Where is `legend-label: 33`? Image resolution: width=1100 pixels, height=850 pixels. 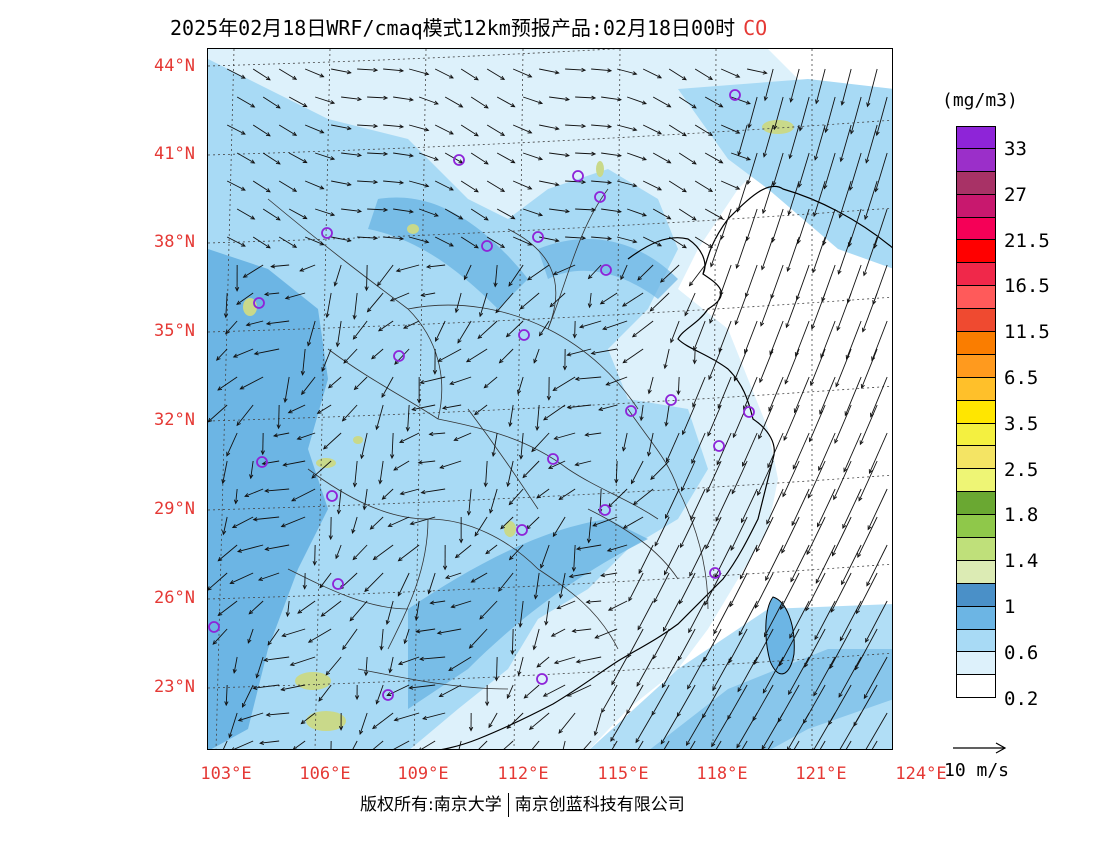
legend-label: 33 is located at coordinates (1015, 148).